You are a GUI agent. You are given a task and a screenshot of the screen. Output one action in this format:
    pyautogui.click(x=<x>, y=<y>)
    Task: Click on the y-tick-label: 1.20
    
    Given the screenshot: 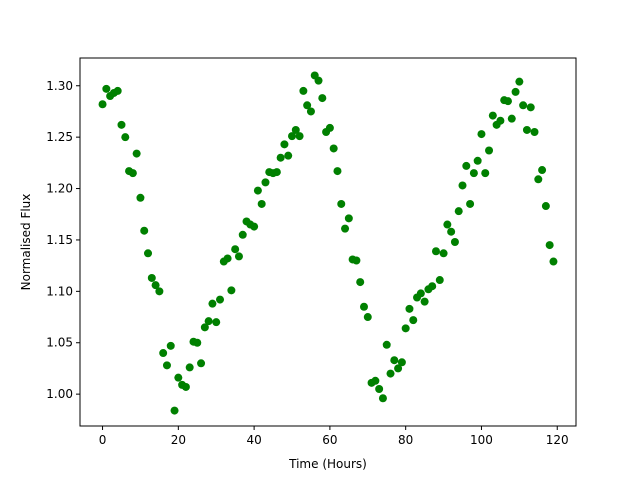 What is the action you would take?
    pyautogui.click(x=59, y=189)
    